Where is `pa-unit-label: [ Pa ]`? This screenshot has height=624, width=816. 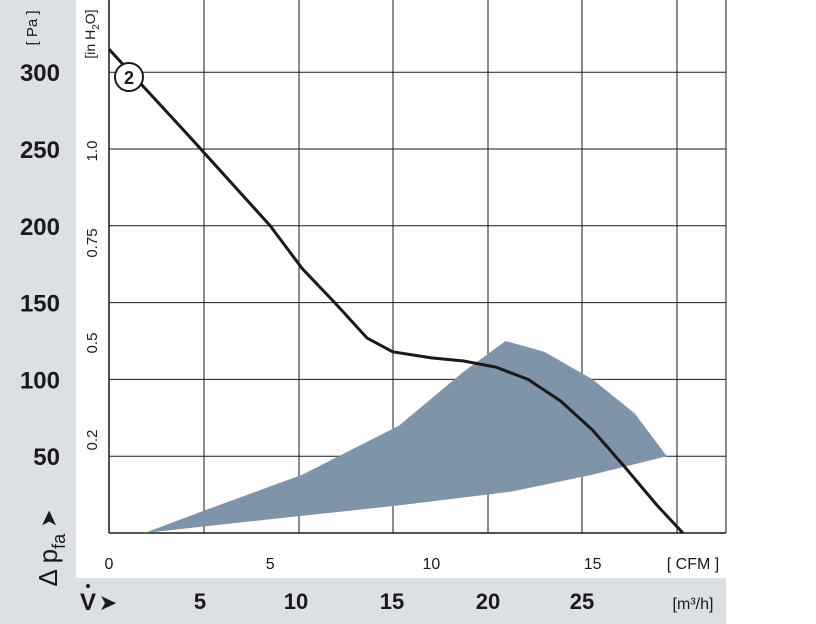 pa-unit-label: [ Pa ] is located at coordinates (32, 27).